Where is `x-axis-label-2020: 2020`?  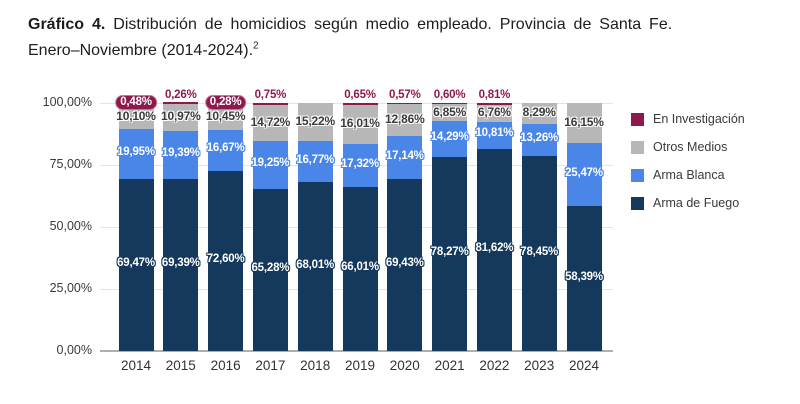 x-axis-label-2020: 2020 is located at coordinates (404, 365).